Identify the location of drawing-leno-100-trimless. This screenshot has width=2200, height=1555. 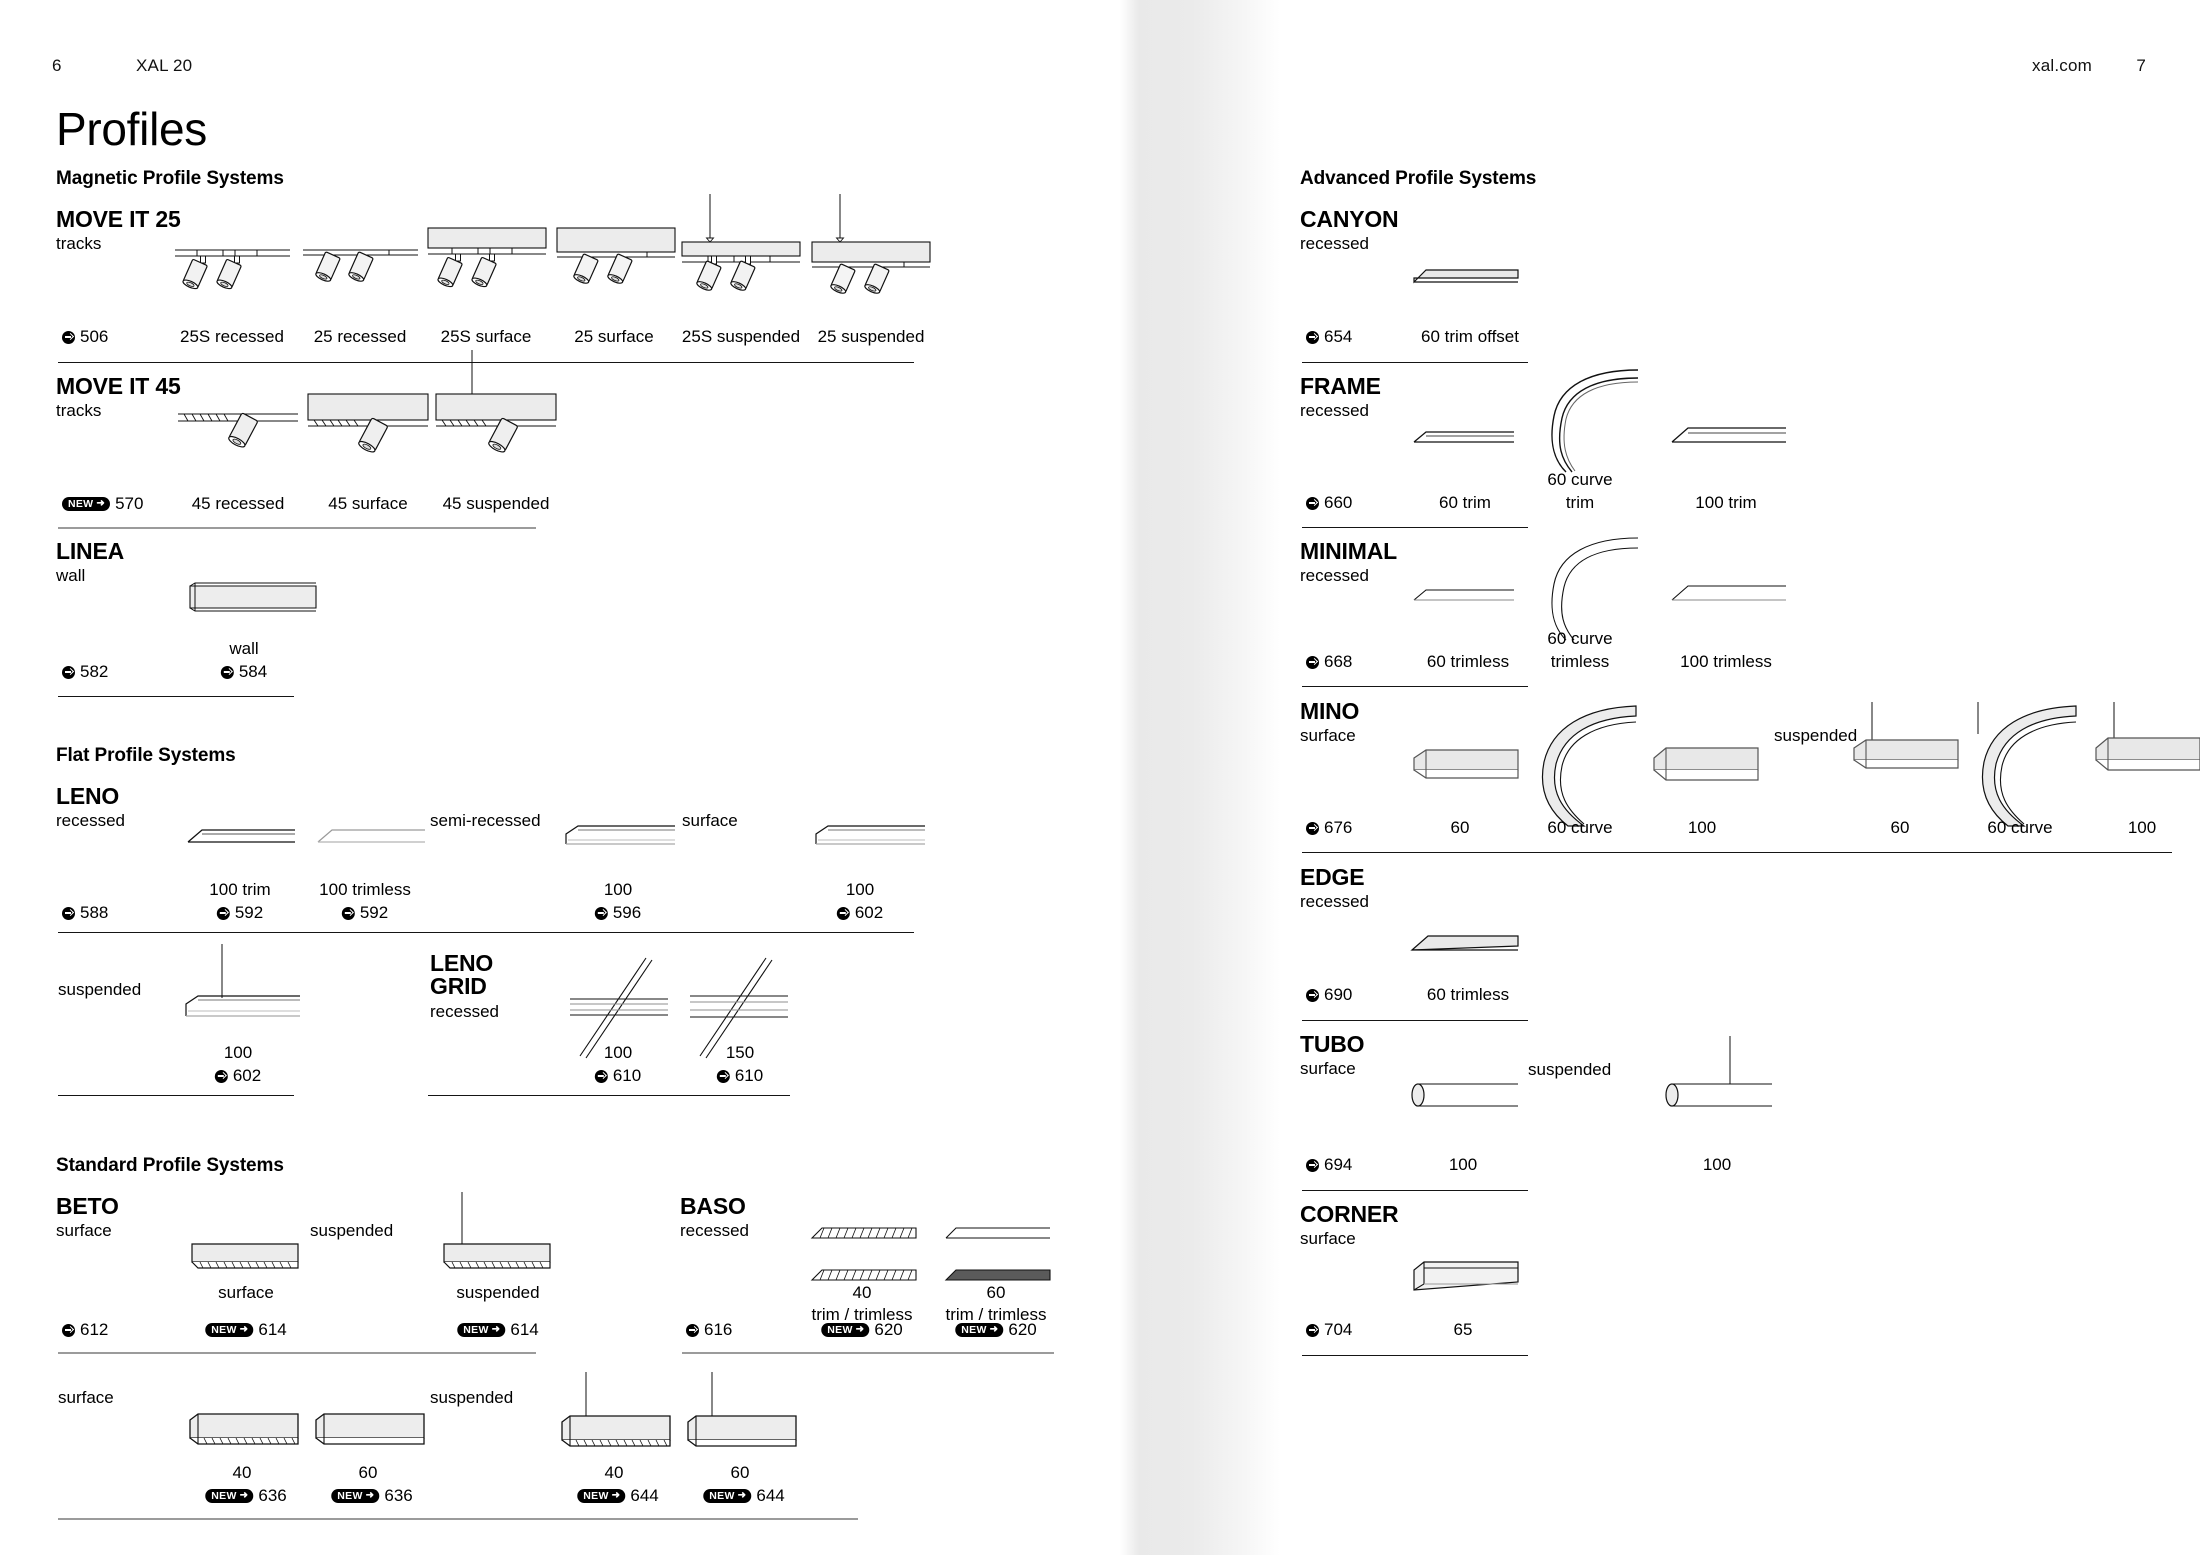
(367, 838).